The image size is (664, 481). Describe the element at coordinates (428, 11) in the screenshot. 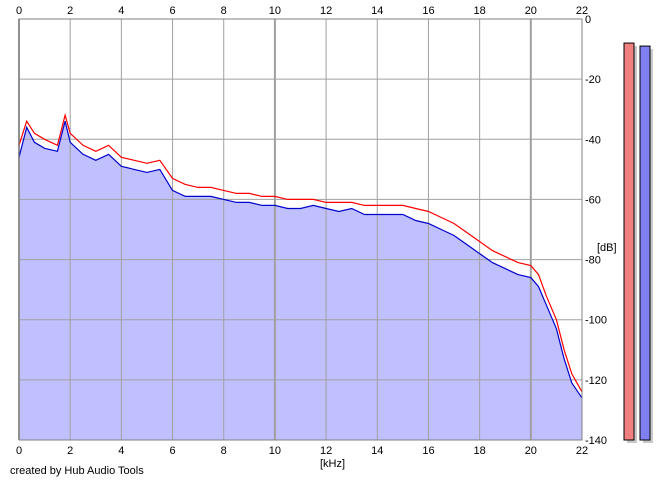

I see `x-tick-top-8: 16` at that location.